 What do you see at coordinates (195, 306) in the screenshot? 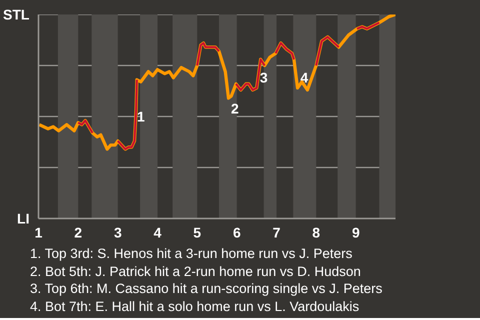
I see `text: 4. Bot 7th: E. Hall hit a solo home run vs L. Vardoulakis` at bounding box center [195, 306].